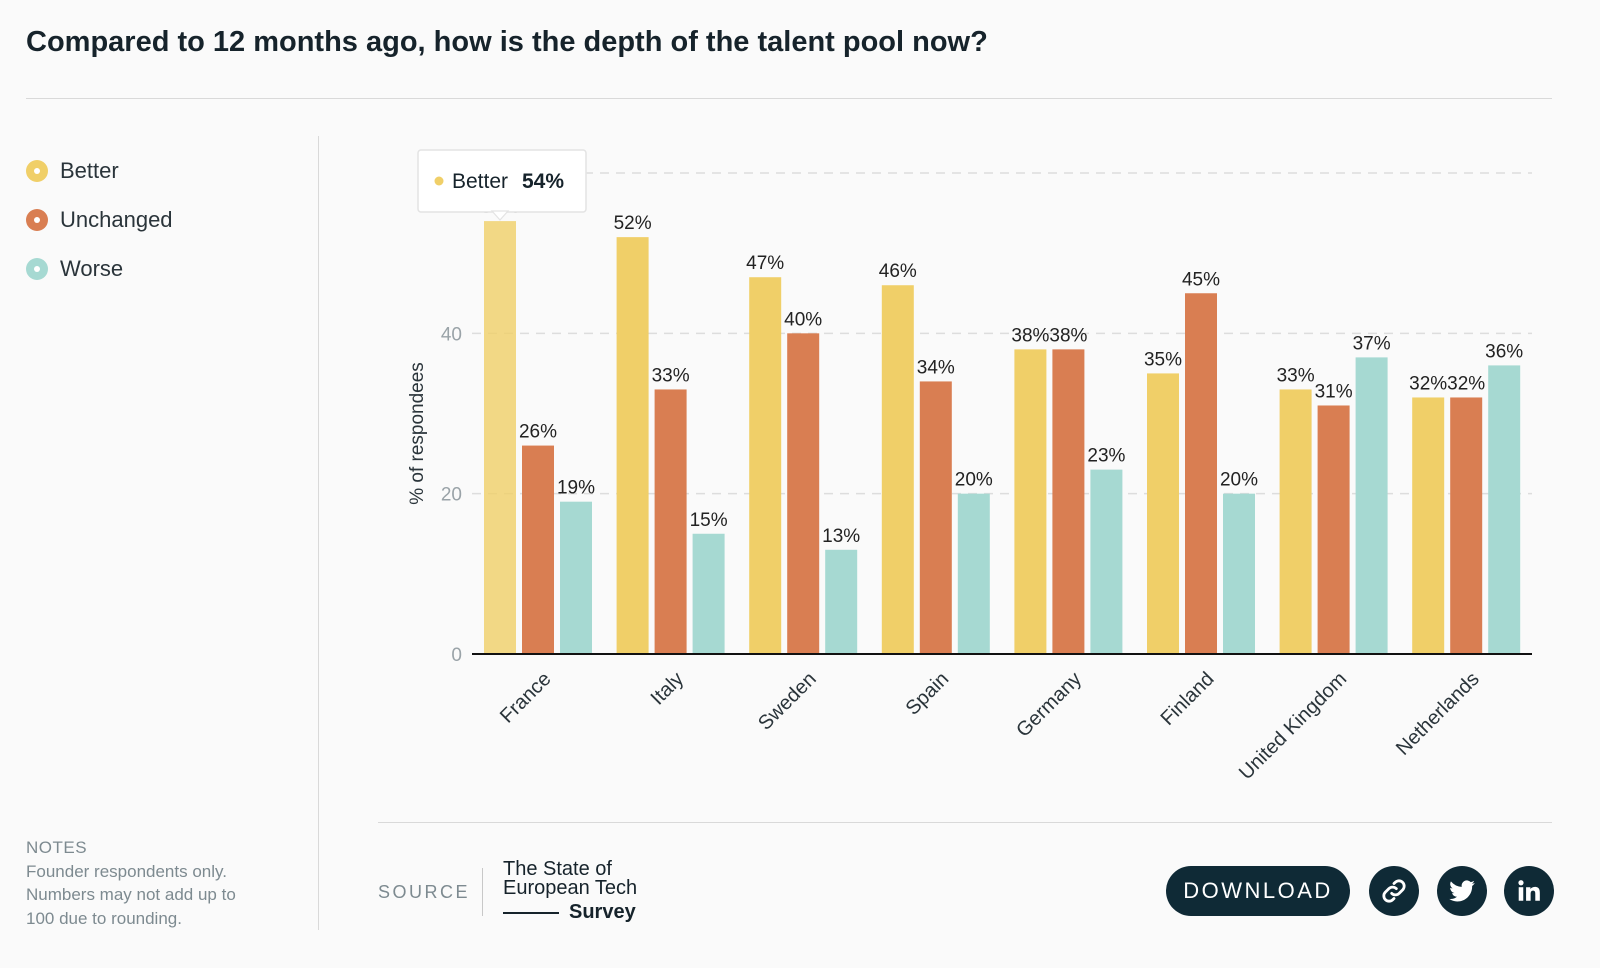 The image size is (1600, 968). I want to click on legend-label: Unchanged, so click(116, 219).